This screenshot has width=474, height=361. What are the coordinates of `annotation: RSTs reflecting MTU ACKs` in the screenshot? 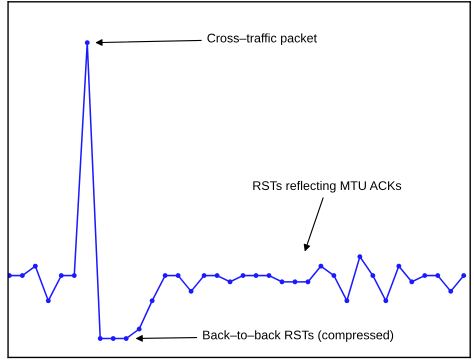 It's located at (327, 186).